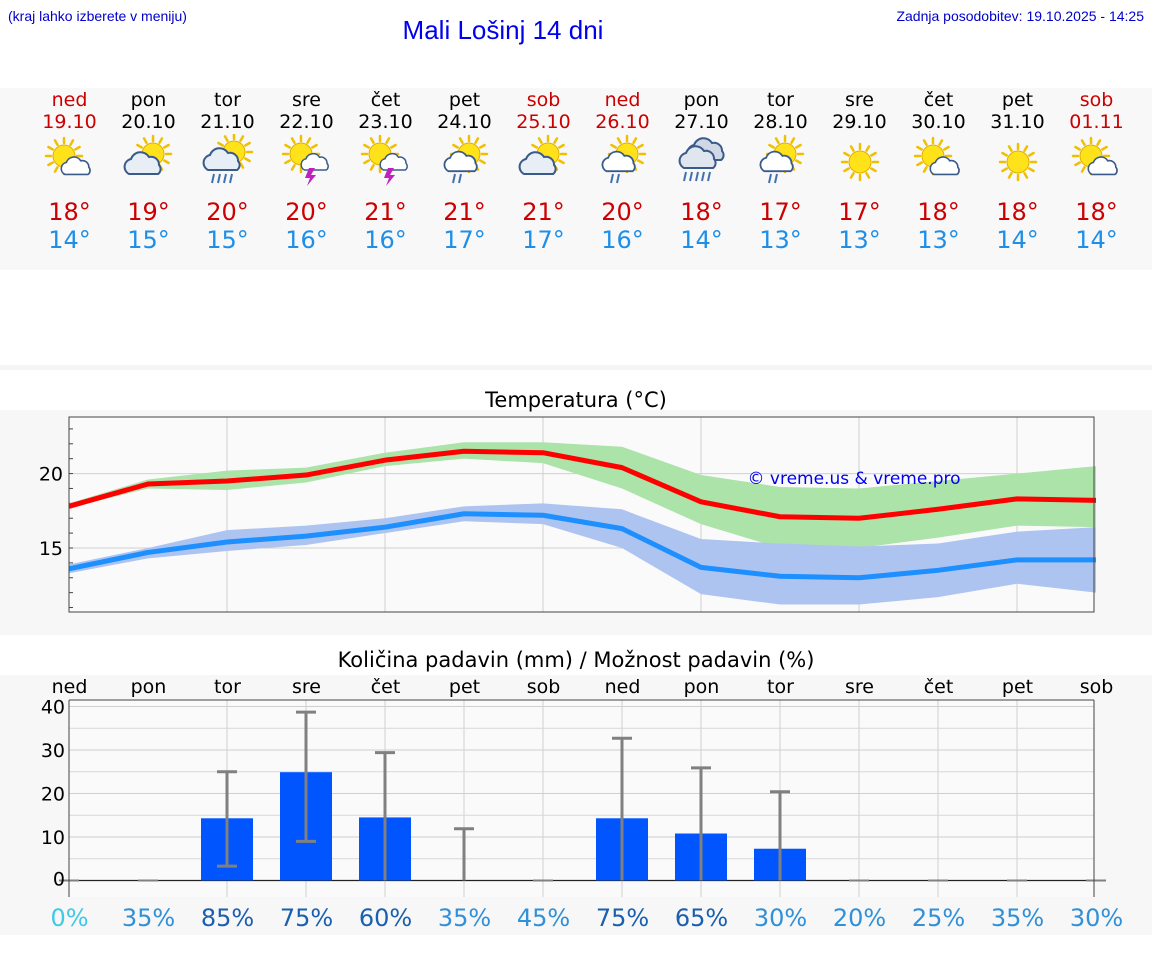  I want to click on temperature-chart-title: Temperatura (°C), so click(576, 400).